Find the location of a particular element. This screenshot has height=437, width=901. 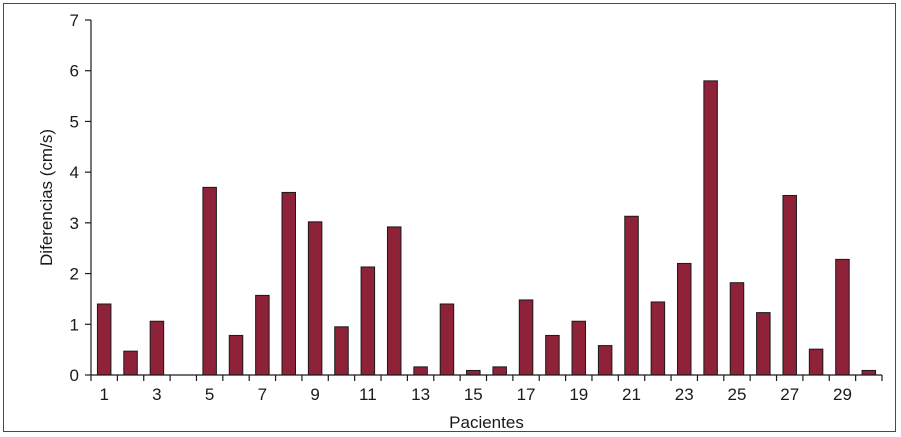

y-tick-label: 3 is located at coordinates (74, 223).